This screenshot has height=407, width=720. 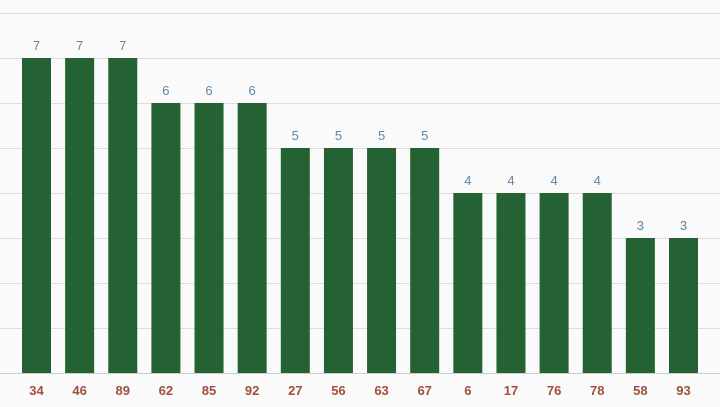 What do you see at coordinates (295, 390) in the screenshot?
I see `x-tick-label: 27` at bounding box center [295, 390].